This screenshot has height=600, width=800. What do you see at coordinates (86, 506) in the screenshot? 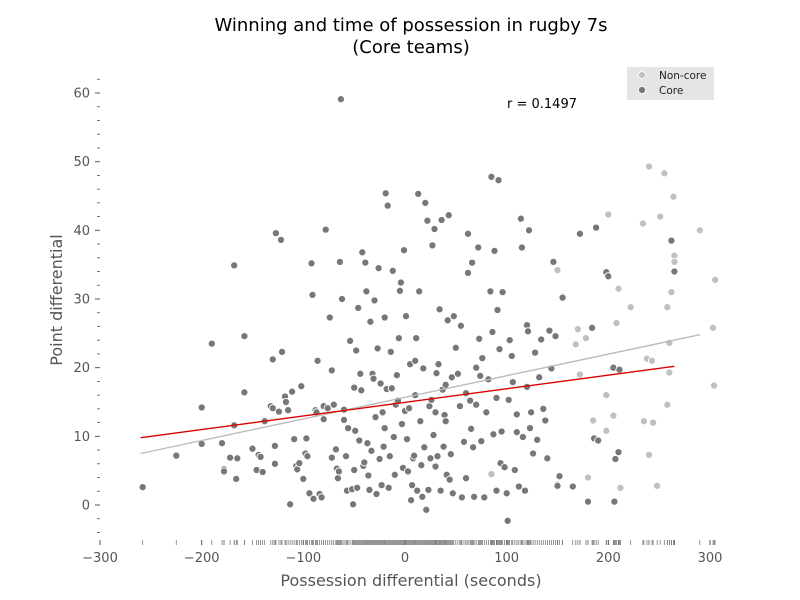
I see `y-tick-label: 0` at bounding box center [86, 506].